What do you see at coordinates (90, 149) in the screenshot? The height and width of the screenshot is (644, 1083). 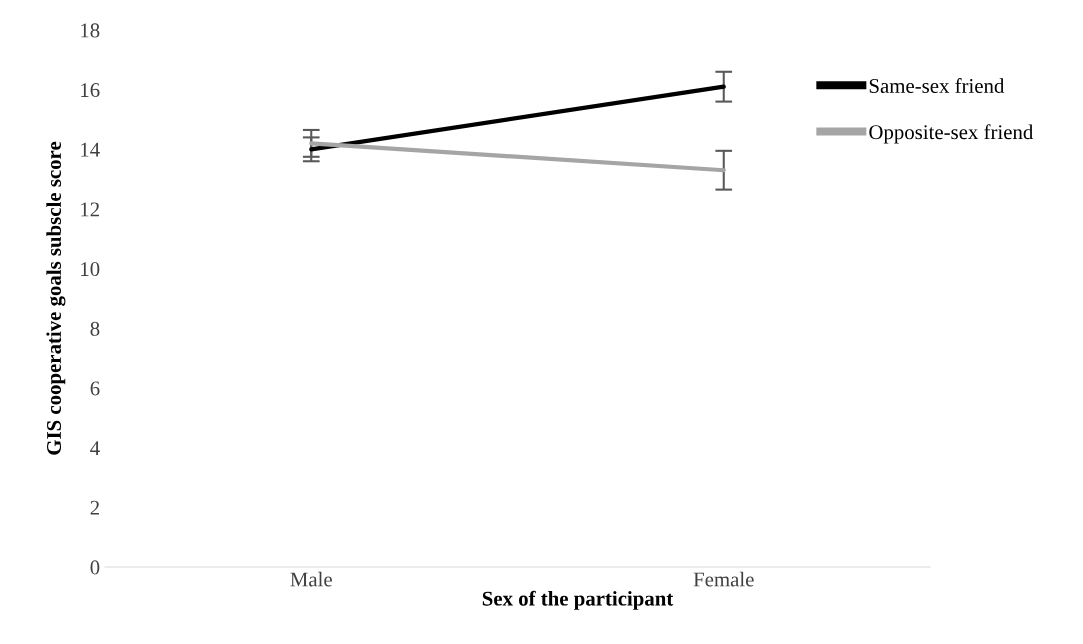 I see `y-tick-label: 14` at bounding box center [90, 149].